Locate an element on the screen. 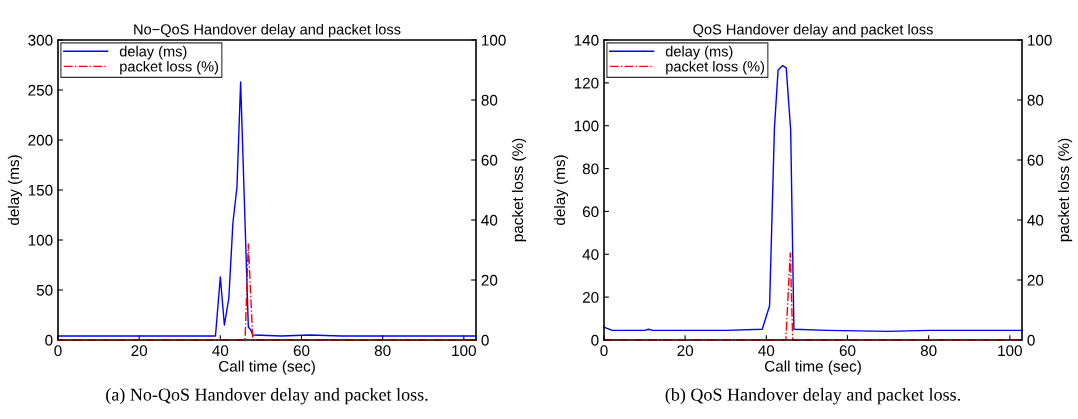 This screenshot has width=1078, height=419. y-tick-label: 250 is located at coordinates (40, 90).